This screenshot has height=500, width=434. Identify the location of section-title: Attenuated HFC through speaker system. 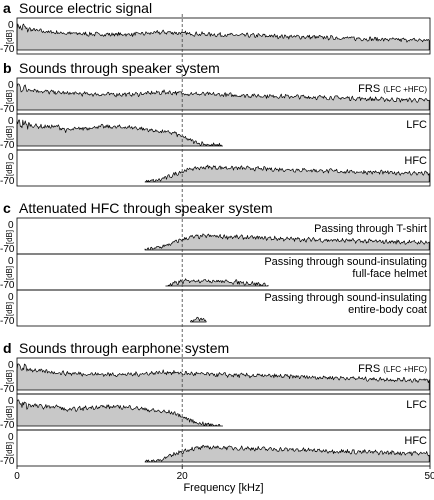
(146, 208).